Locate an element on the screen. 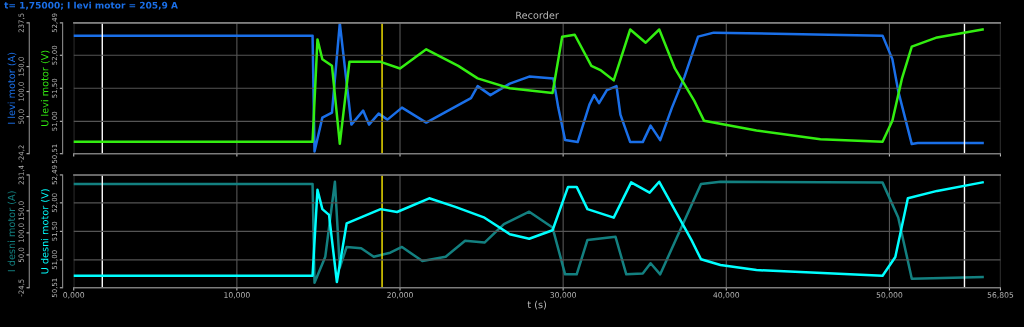 This screenshot has width=1024, height=327. y2-axis-title: U desni motor (V) is located at coordinates (45, 231).